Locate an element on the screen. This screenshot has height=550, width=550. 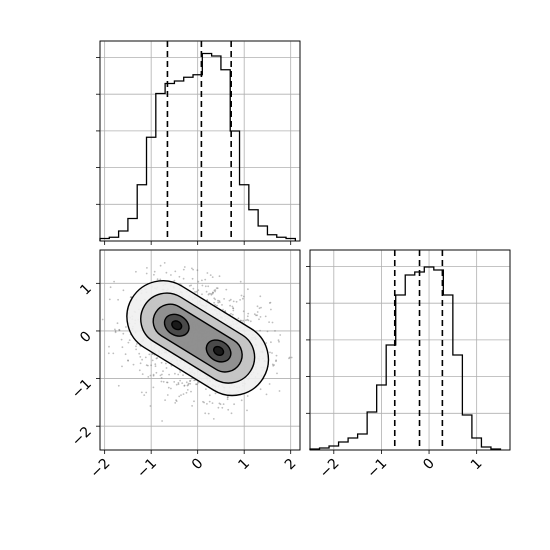
marginal-y-xtick-label: −2 is located at coordinates (330, 469).